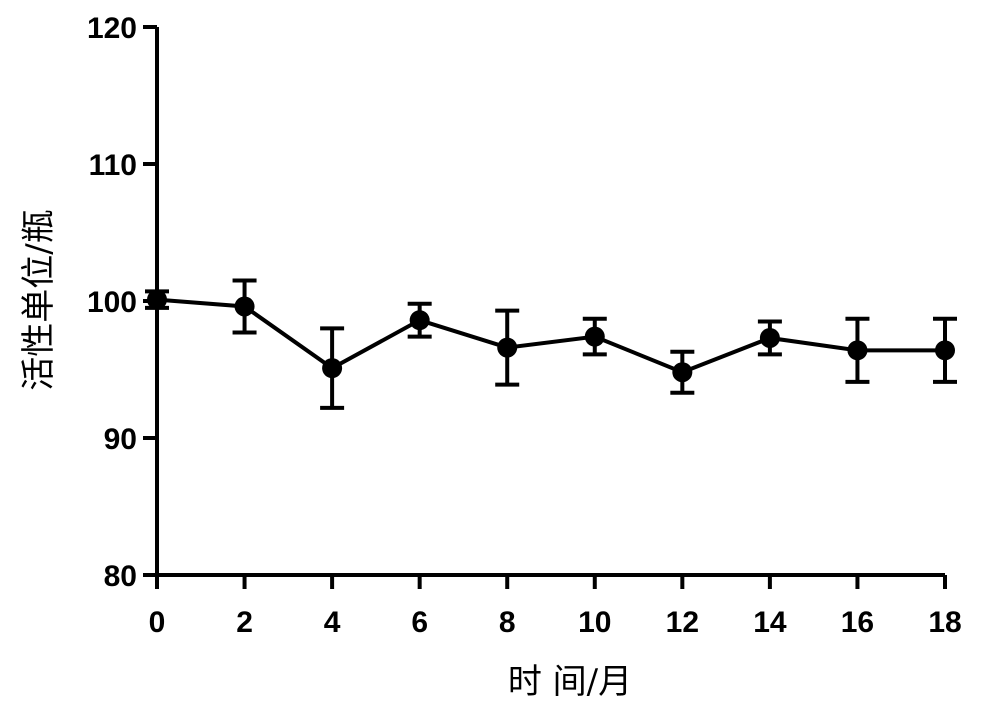 The width and height of the screenshot is (1000, 705). Describe the element at coordinates (507, 622) in the screenshot. I see `x-tick-label: 8` at that location.